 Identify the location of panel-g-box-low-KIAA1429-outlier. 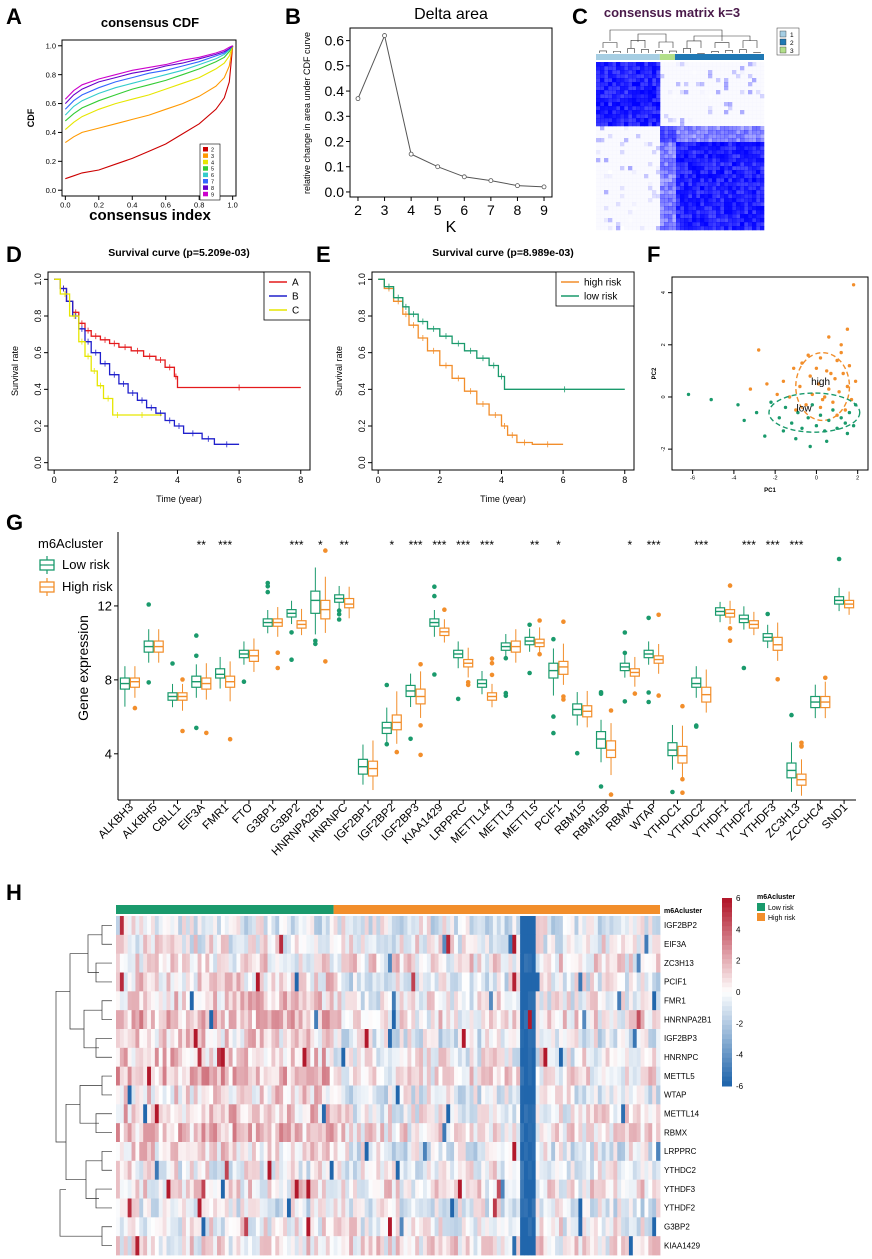
(434, 674).